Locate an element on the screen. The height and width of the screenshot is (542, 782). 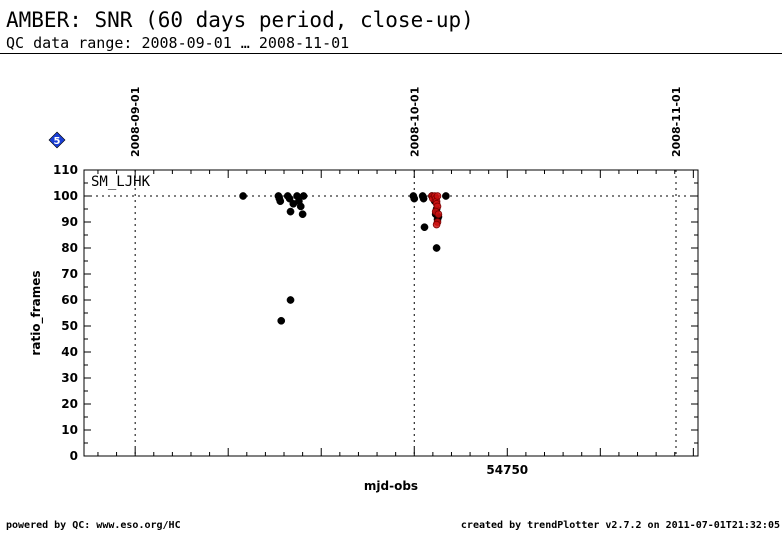
badge-number: 5 is located at coordinates (57, 141).